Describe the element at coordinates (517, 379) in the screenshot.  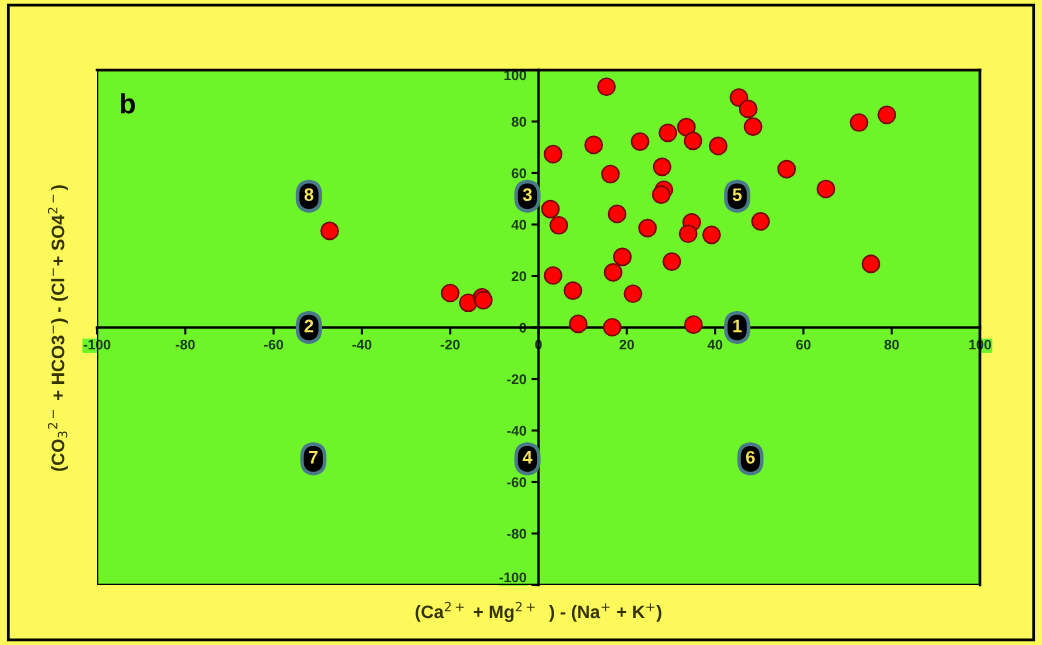
I see `y-tick-label: -20` at that location.